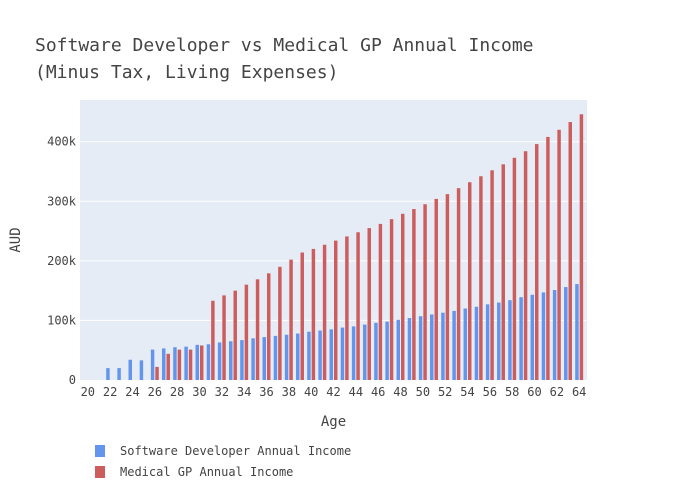 The width and height of the screenshot is (700, 504). What do you see at coordinates (490, 392) in the screenshot?
I see `x-tick-label: 56` at bounding box center [490, 392].